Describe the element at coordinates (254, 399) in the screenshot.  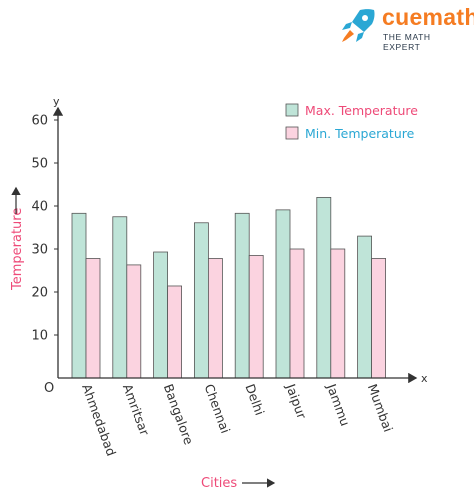
I see `x-category-label-delhi: Delhi` at that location.